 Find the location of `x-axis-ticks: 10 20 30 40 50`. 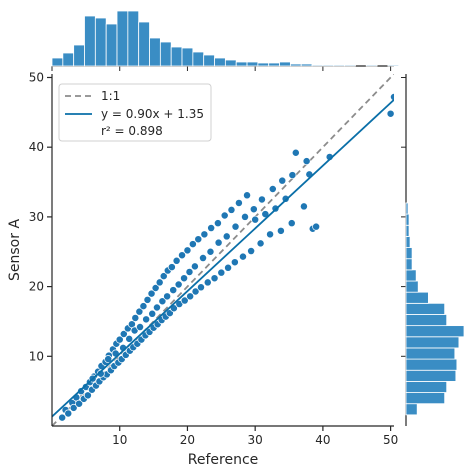

x-axis-ticks: 10 20 30 40 50 is located at coordinates (255, 436).